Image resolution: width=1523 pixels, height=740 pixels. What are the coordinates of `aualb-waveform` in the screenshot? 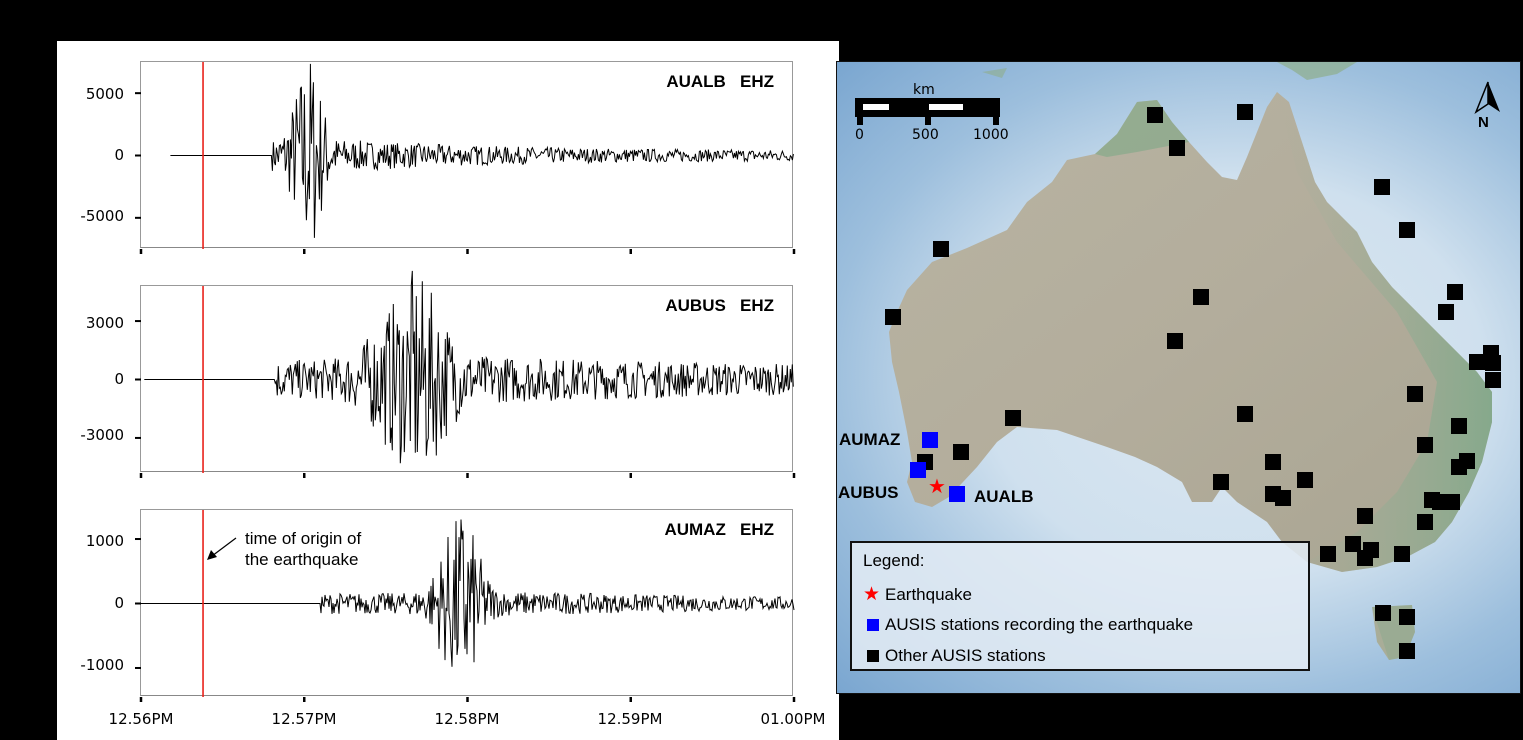 It's located at (465, 158).